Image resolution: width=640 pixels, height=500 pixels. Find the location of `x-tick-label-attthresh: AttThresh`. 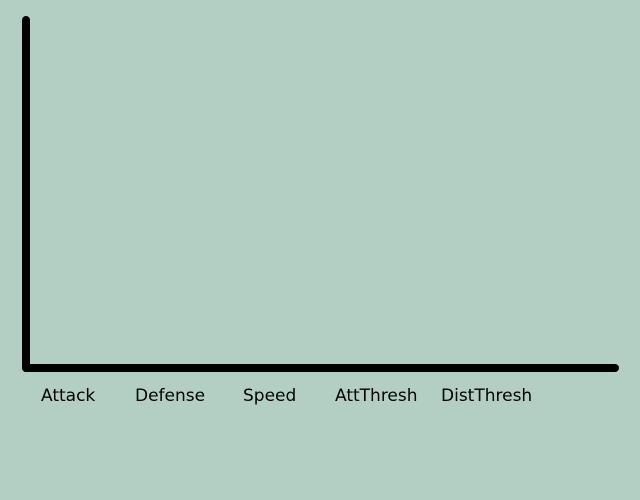

x-tick-label-attthresh: AttThresh is located at coordinates (376, 396).